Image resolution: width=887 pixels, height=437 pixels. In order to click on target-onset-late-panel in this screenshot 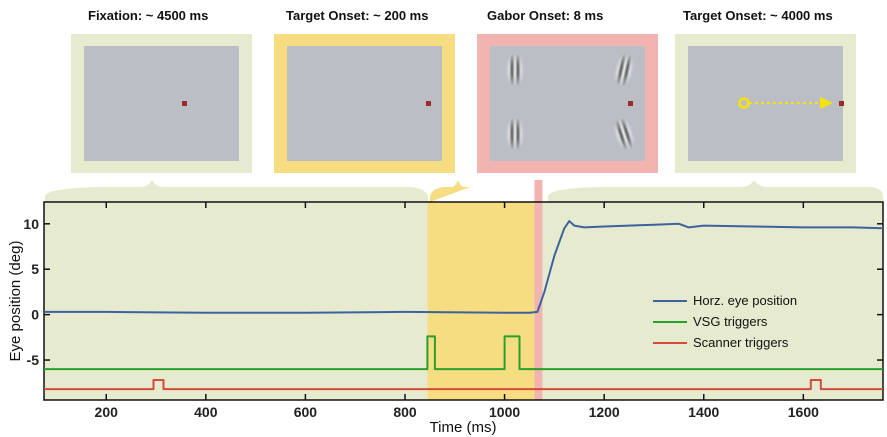, I will do `click(765, 103)`.